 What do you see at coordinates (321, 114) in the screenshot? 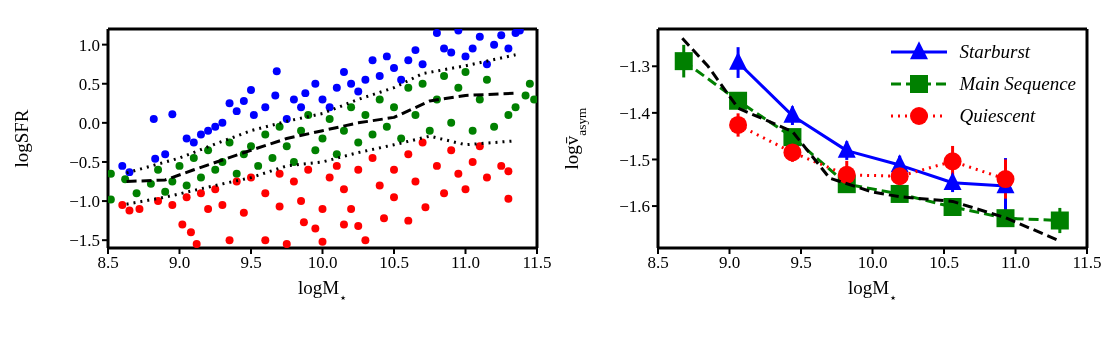
I see `line-series` at bounding box center [321, 114].